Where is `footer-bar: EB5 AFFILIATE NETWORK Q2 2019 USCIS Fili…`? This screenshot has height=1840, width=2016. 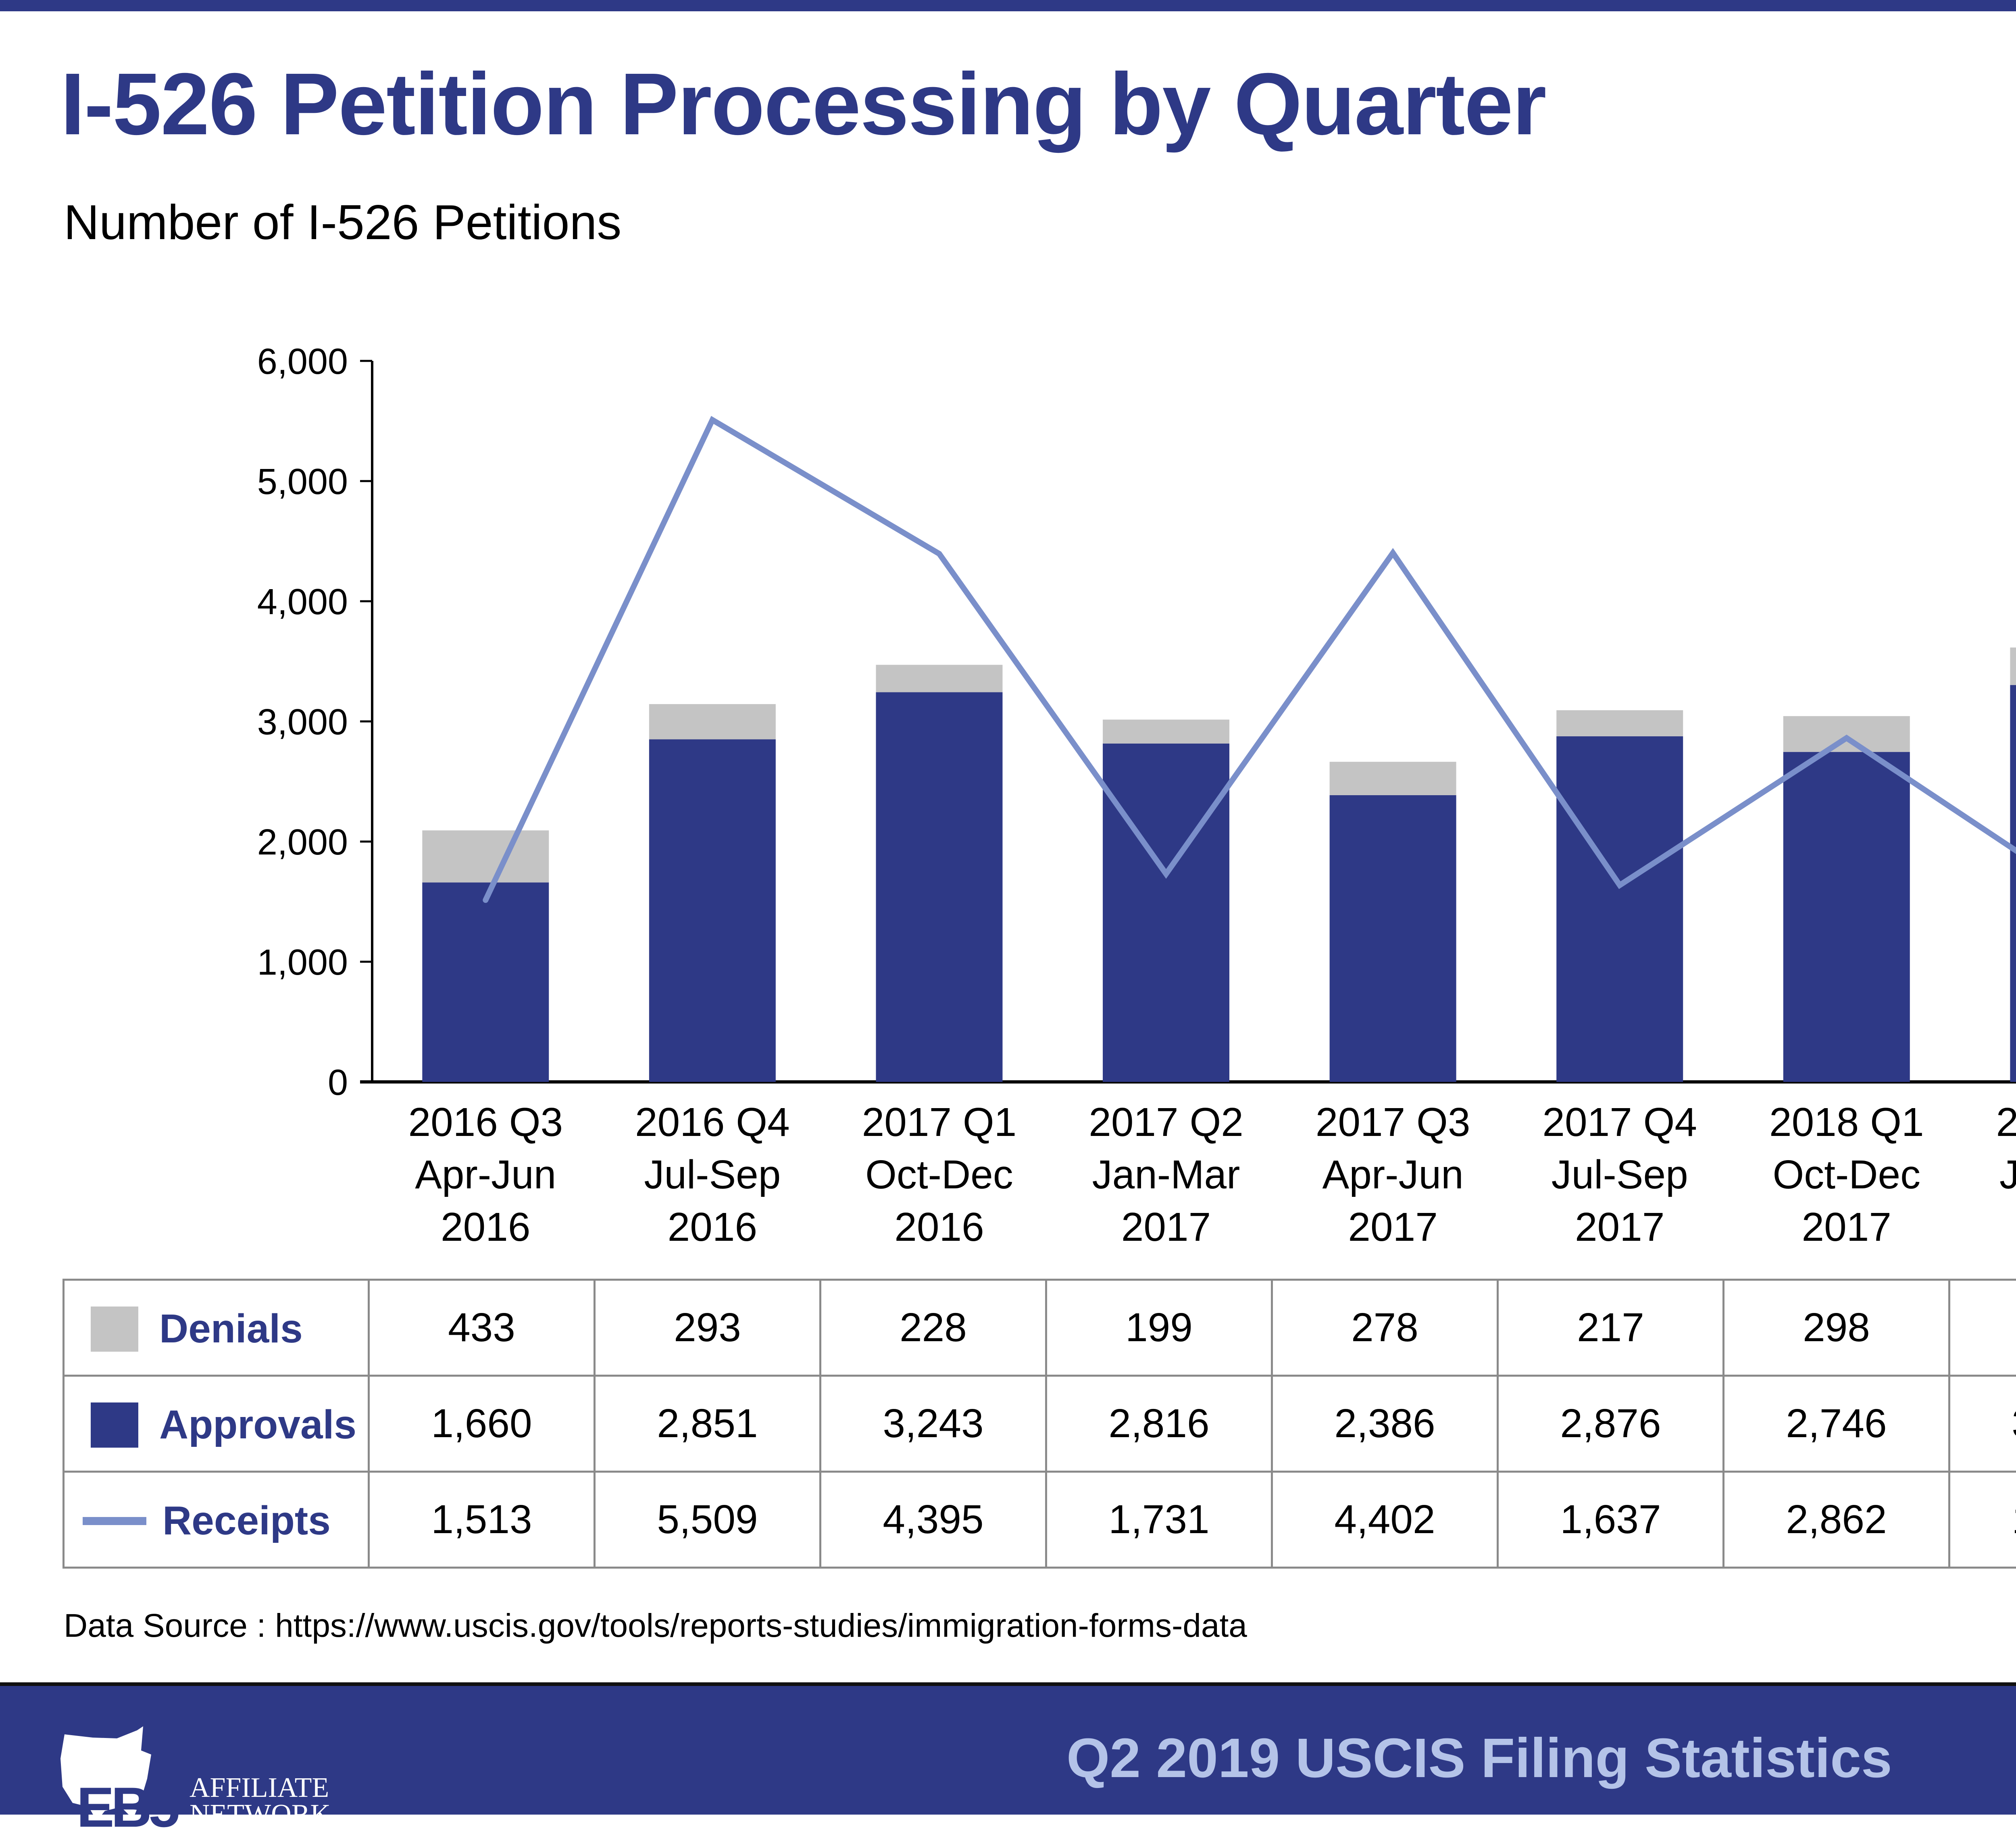
footer-bar: EB5 AFFILIATE NETWORK Q2 2019 USCIS Fili… is located at coordinates (1008, 1748).